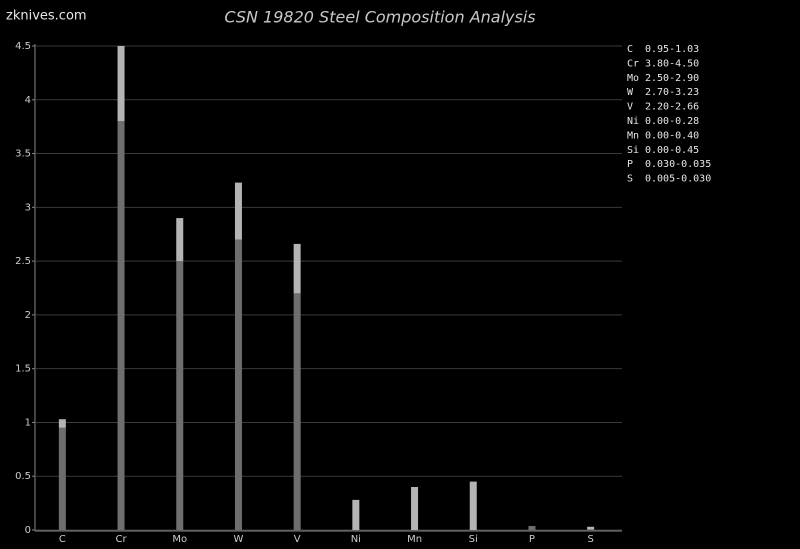  What do you see at coordinates (23, 476) in the screenshot?
I see `y-tick-label: 0.5` at bounding box center [23, 476].